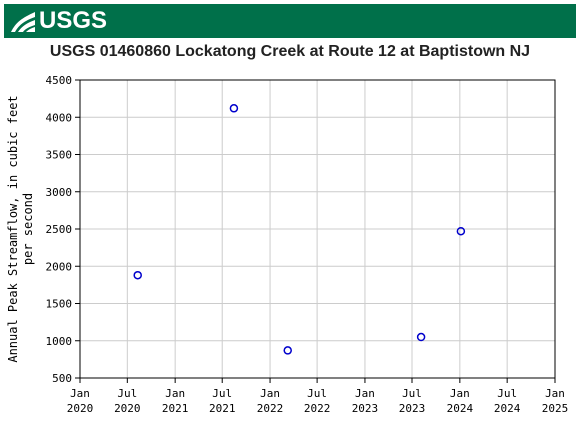  What do you see at coordinates (59, 192) in the screenshot?
I see `y-tick-label: 3000` at bounding box center [59, 192].